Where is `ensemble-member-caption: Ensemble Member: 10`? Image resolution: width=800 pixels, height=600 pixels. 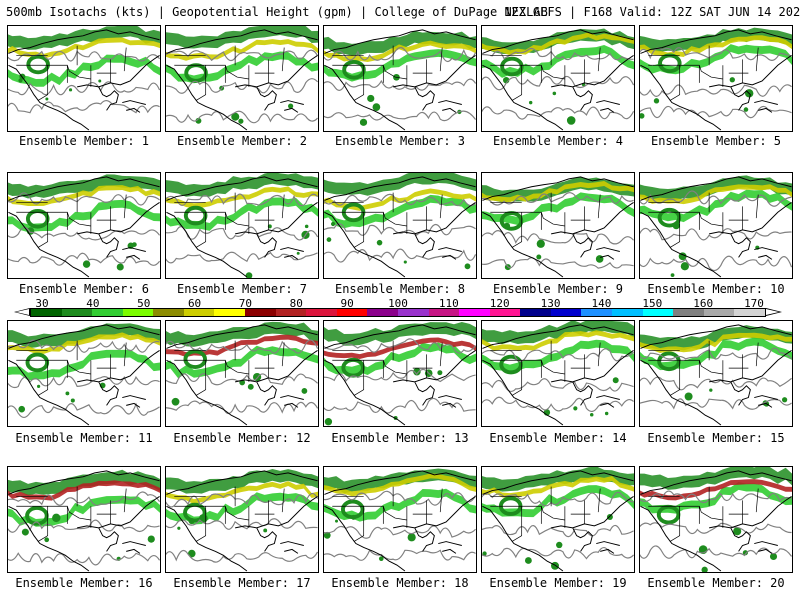 ensemble-member-caption: Ensemble Member: 10 is located at coordinates (716, 289).